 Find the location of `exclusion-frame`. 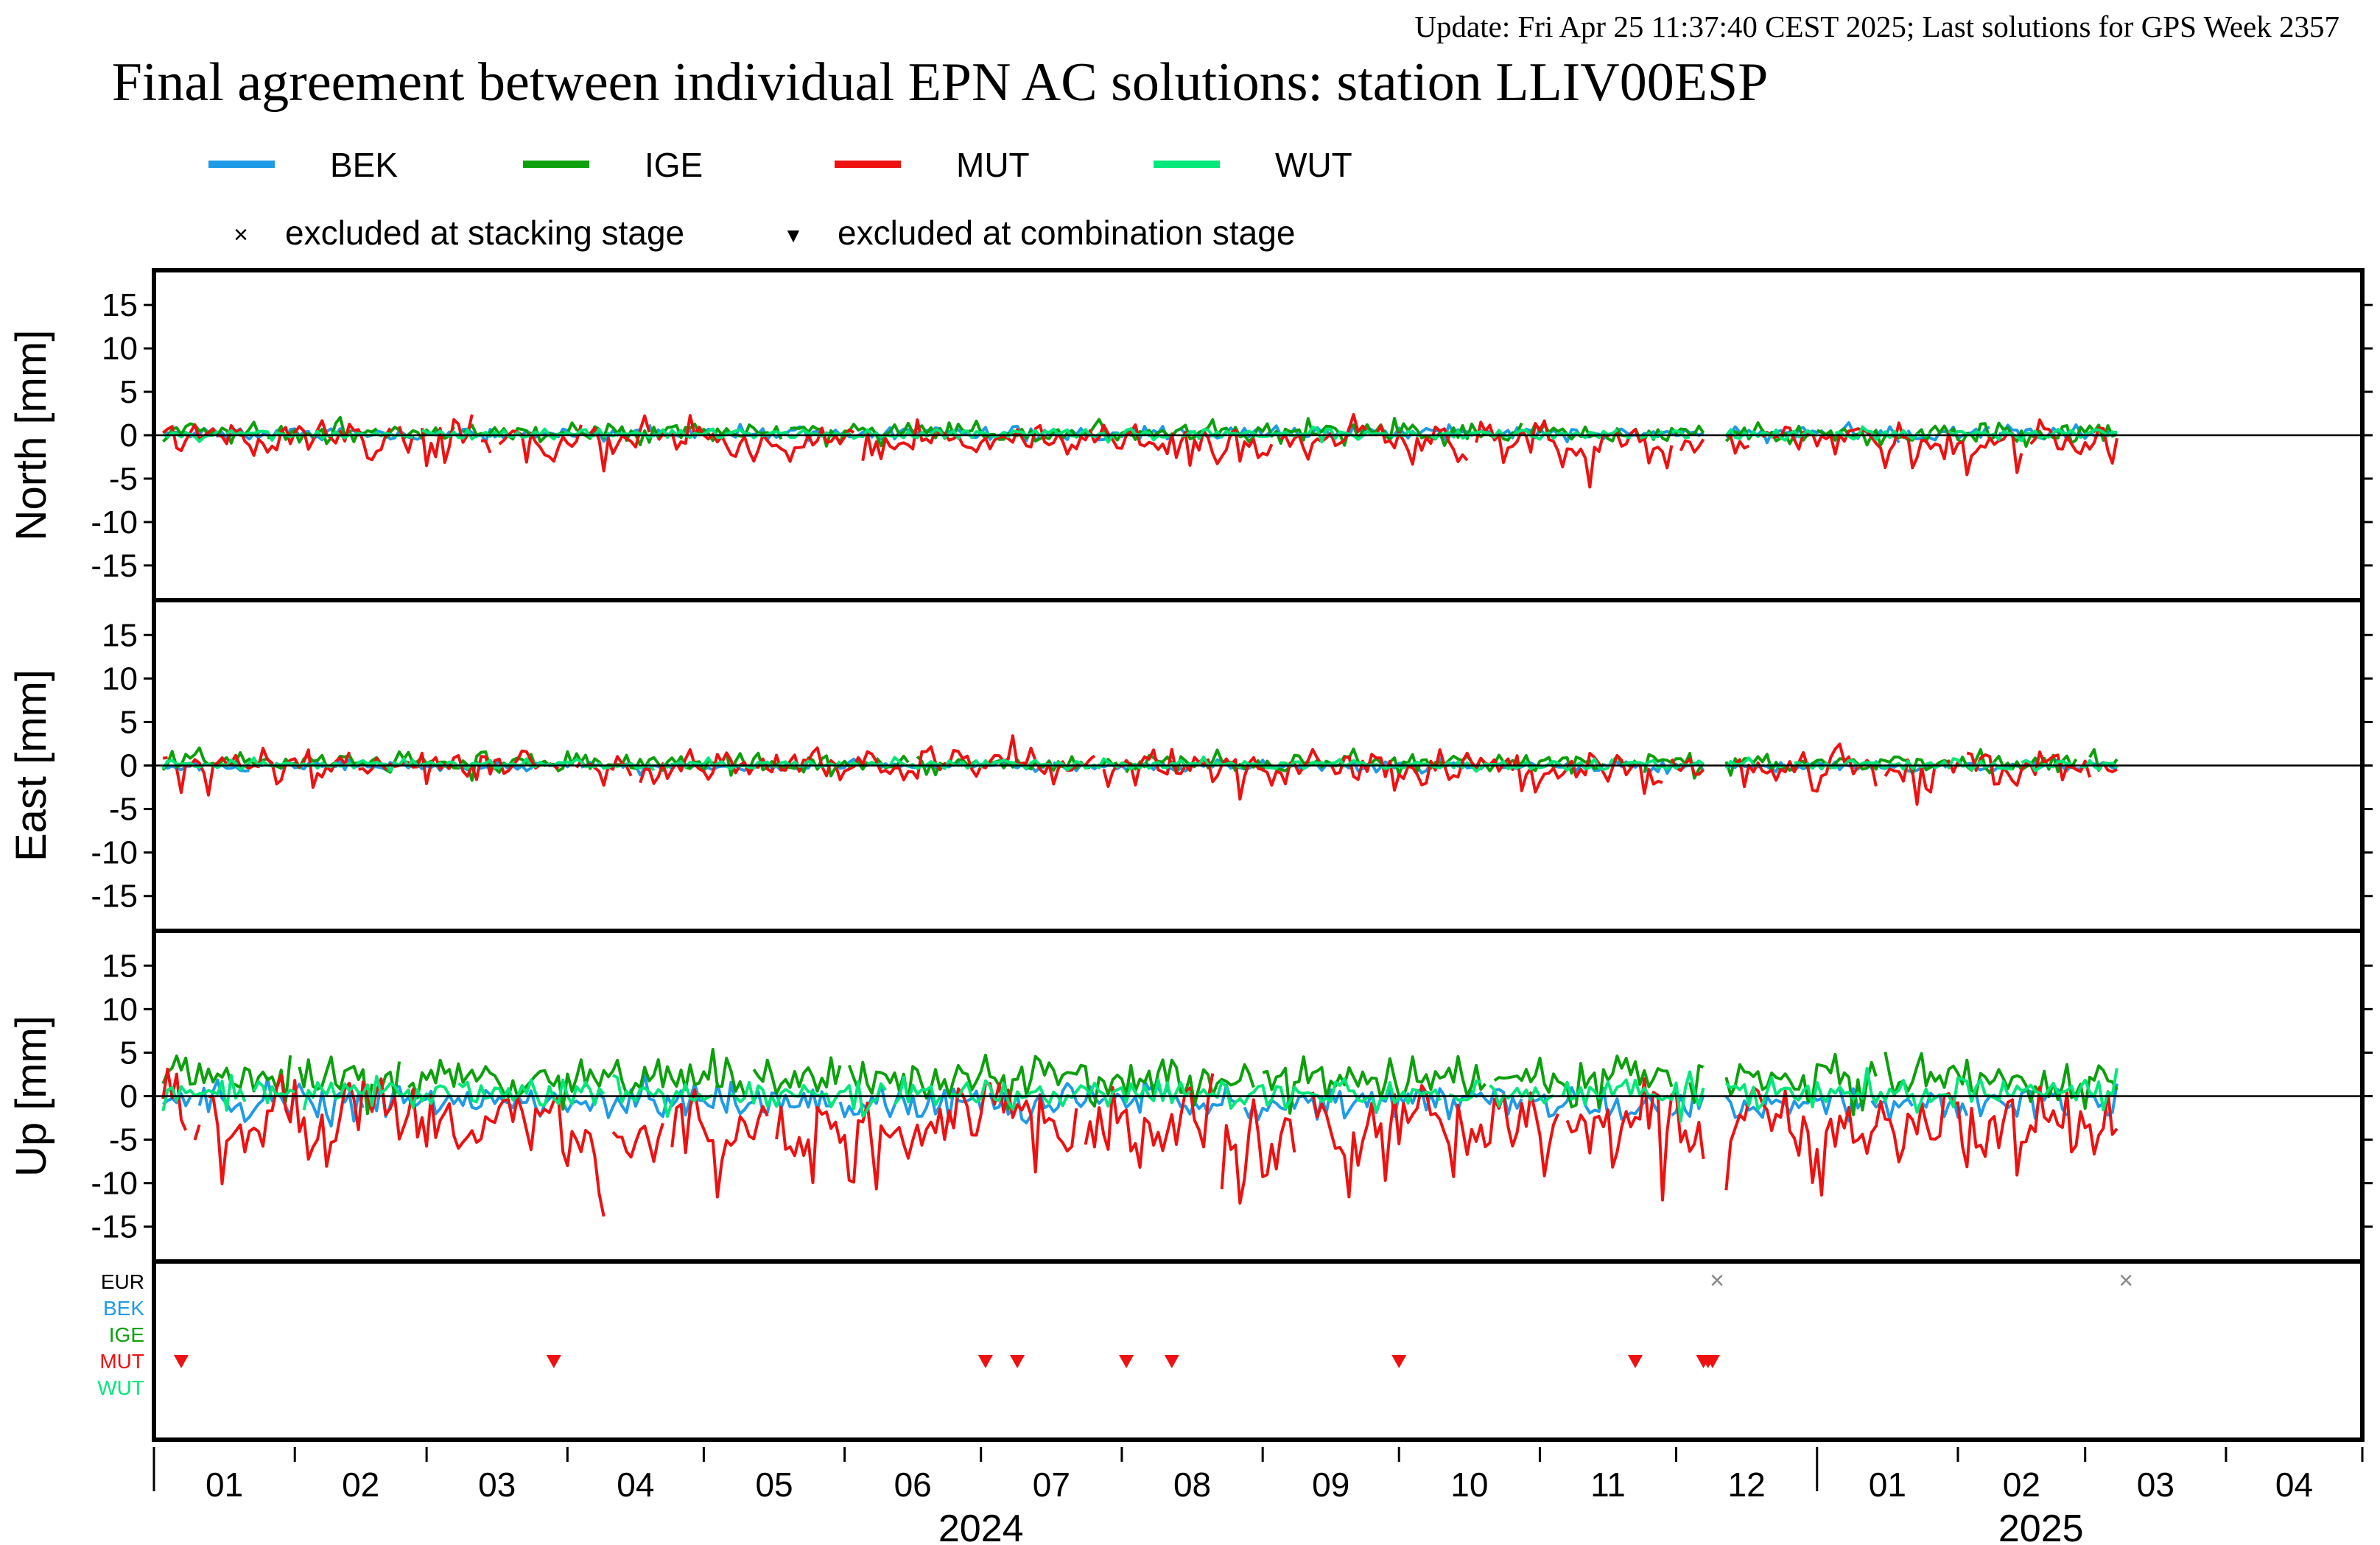

exclusion-frame is located at coordinates (1258, 1350).